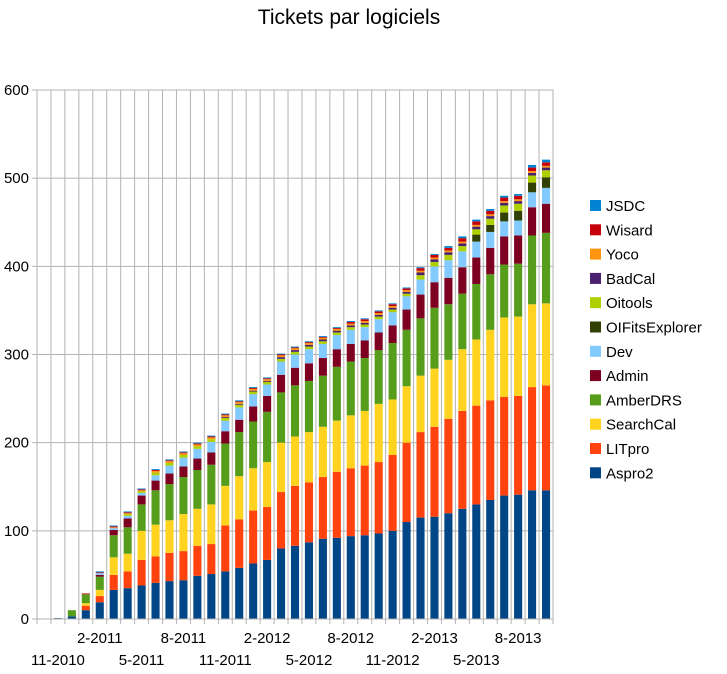 This screenshot has width=727, height=674. What do you see at coordinates (239, 413) in the screenshot?
I see `bar-segment-dev-12-2011` at bounding box center [239, 413].